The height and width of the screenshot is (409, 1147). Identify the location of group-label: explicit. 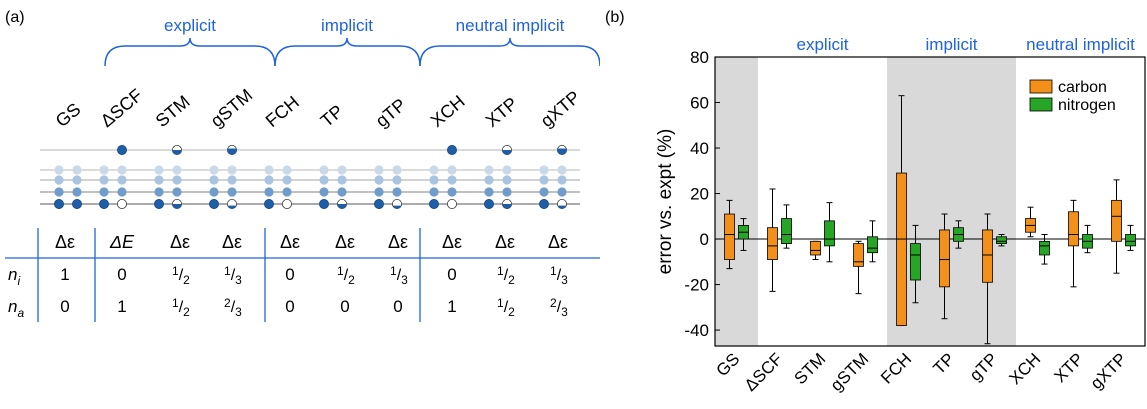
(823, 44).